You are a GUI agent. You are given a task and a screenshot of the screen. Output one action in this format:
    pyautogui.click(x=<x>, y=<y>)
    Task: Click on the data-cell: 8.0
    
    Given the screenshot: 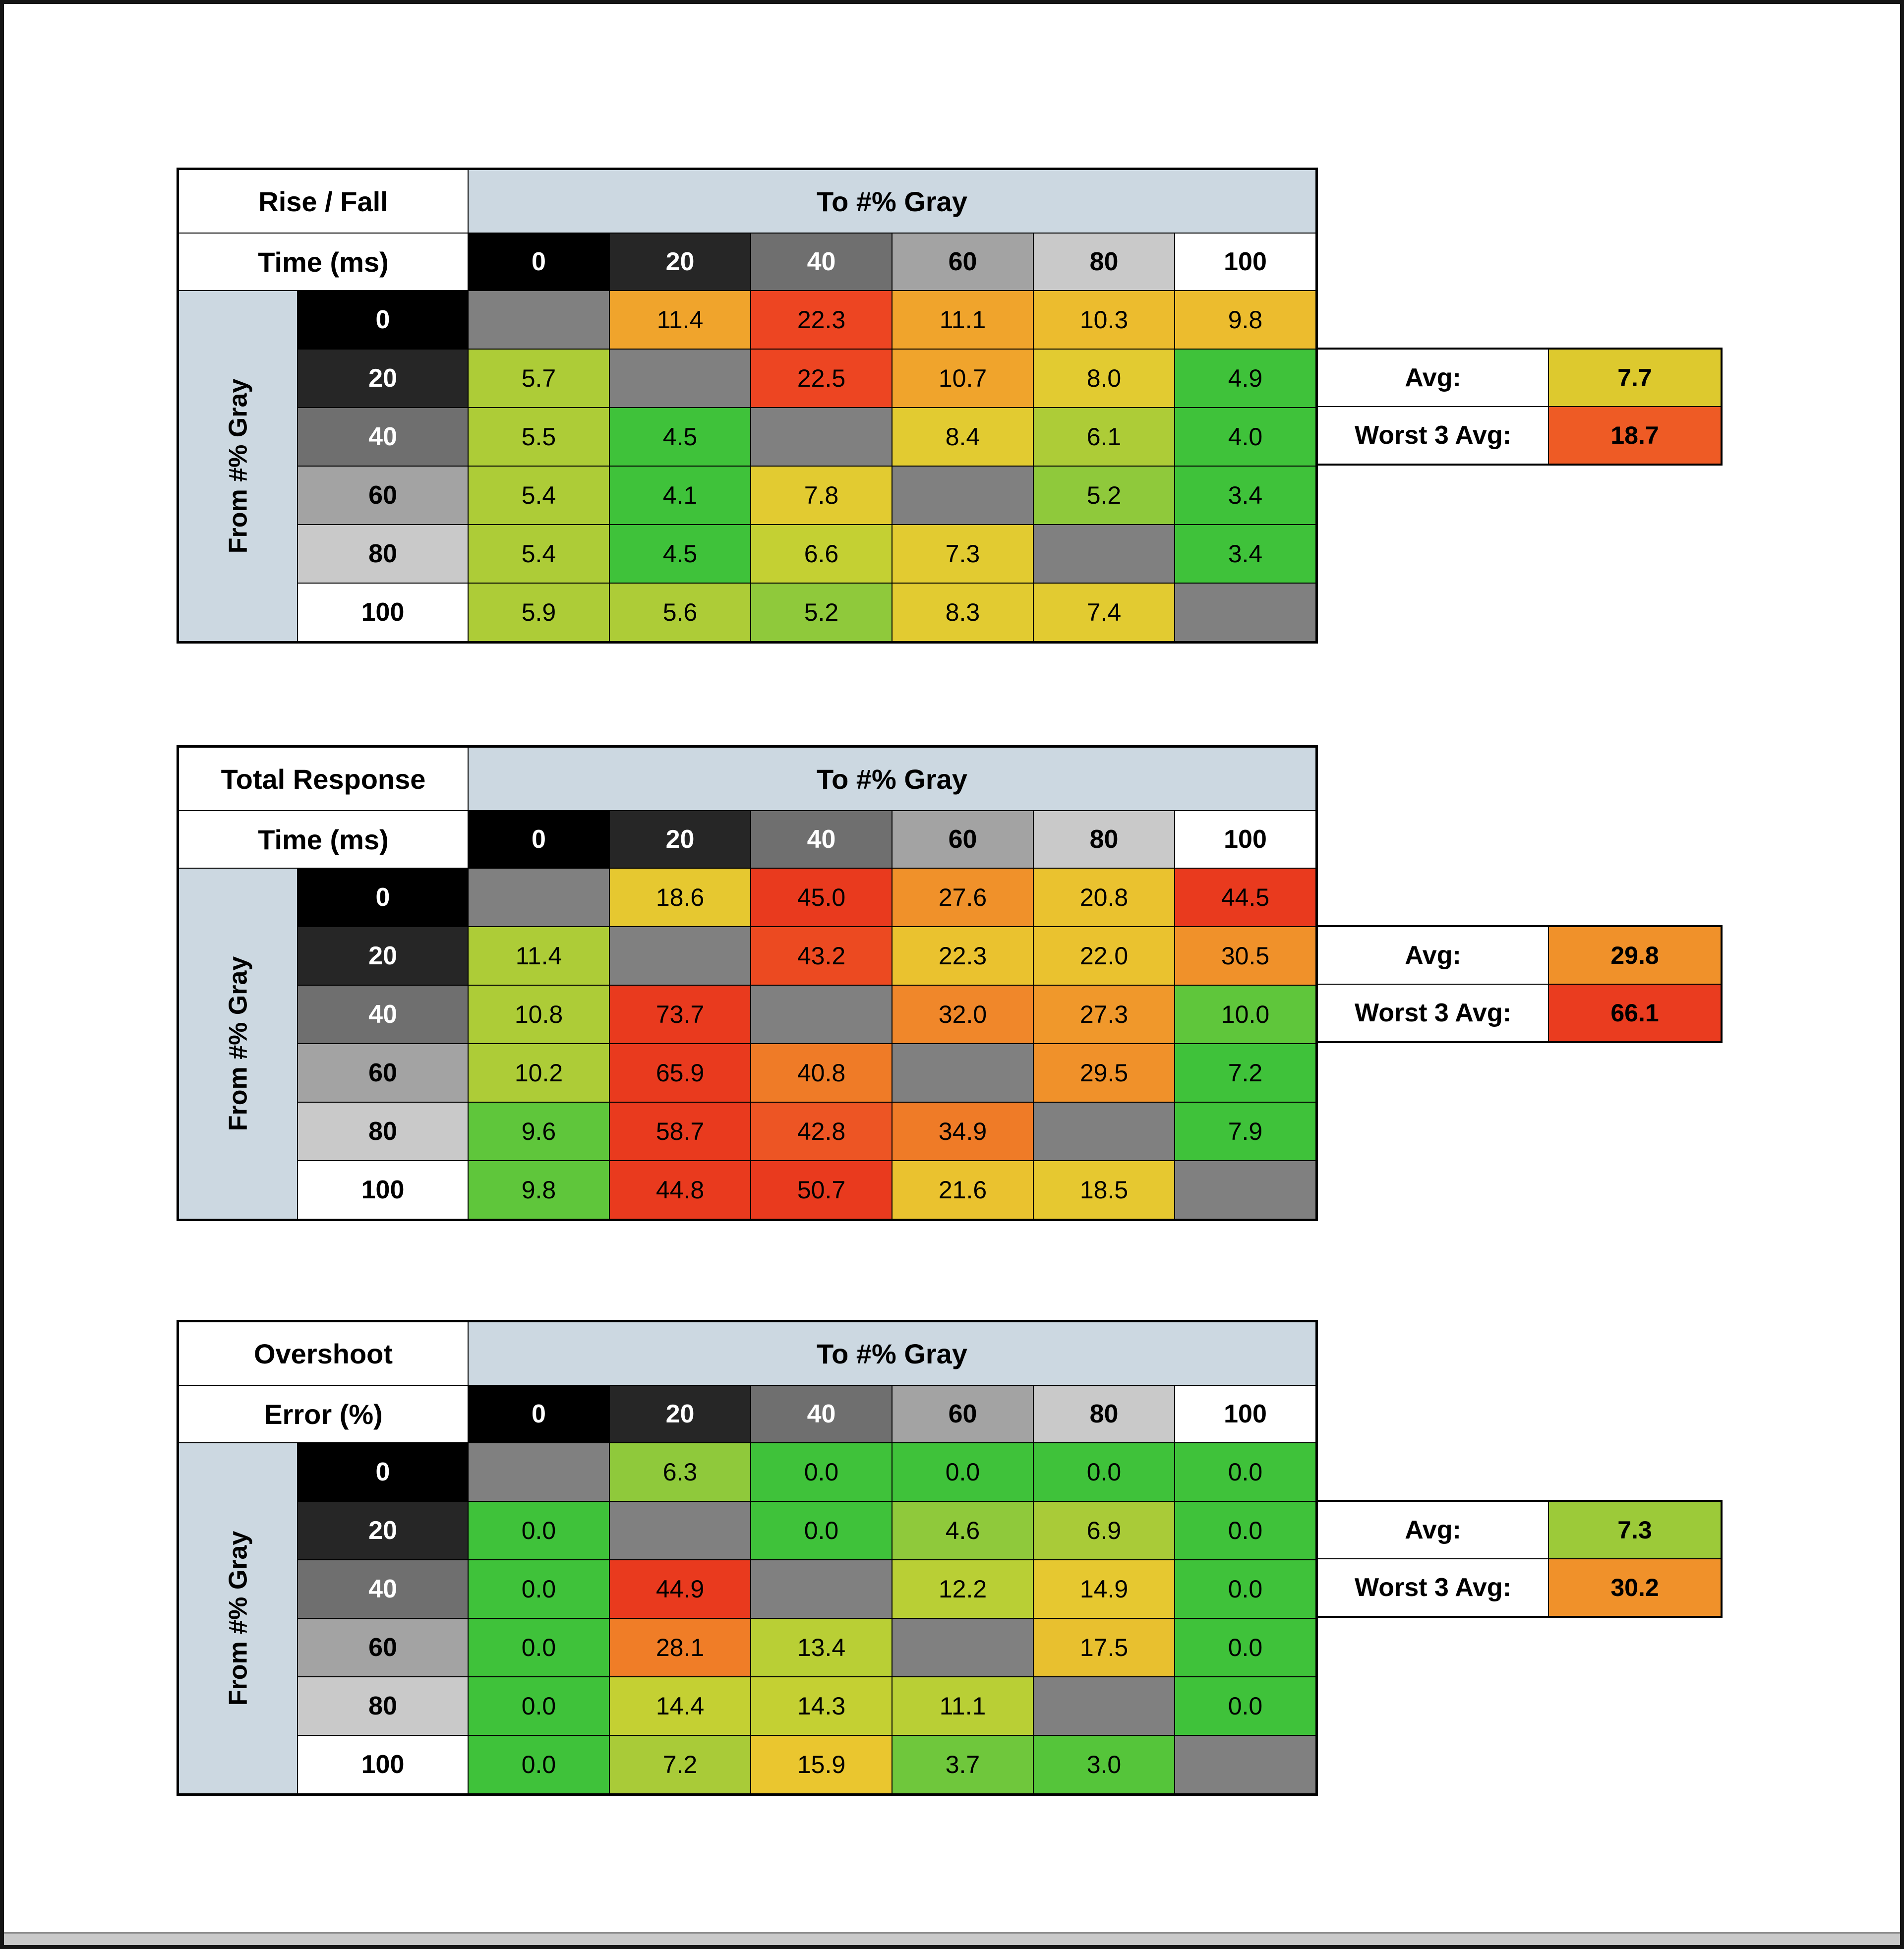 What is the action you would take?
    pyautogui.click(x=1104, y=378)
    